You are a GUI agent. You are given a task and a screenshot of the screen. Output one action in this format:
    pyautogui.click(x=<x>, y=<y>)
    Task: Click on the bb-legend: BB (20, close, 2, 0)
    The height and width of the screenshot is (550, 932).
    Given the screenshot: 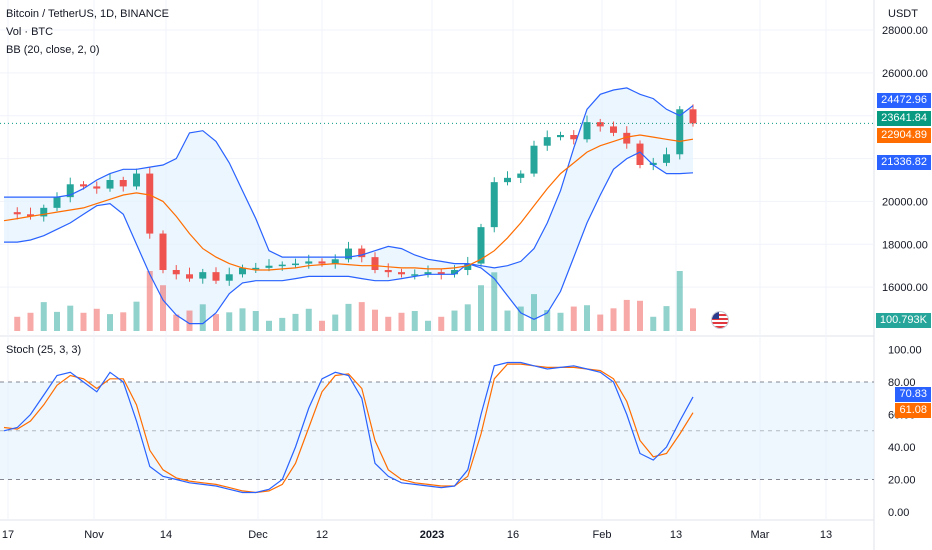 What is the action you would take?
    pyautogui.click(x=53, y=50)
    